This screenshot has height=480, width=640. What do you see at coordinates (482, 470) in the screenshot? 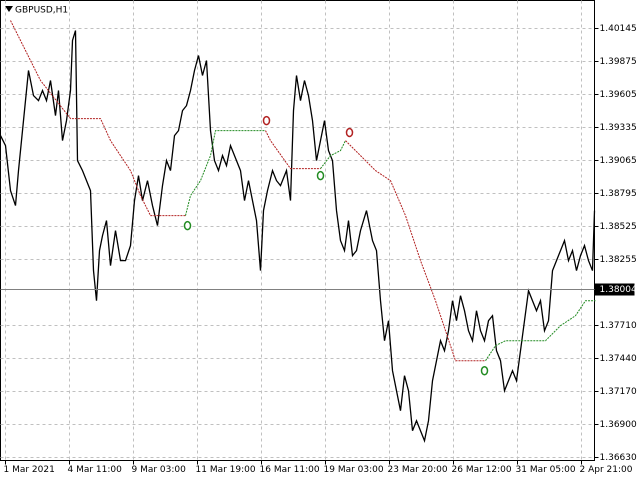
I see `x-tick-label: 26 Mar 12:00` at bounding box center [482, 470].